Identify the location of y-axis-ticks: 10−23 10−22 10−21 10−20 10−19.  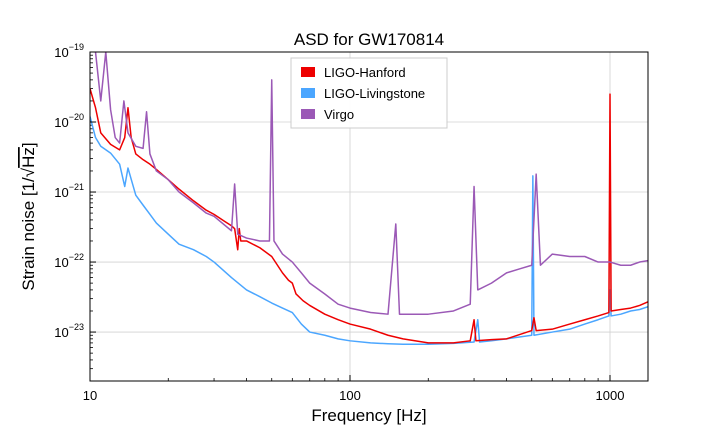
(75, 191).